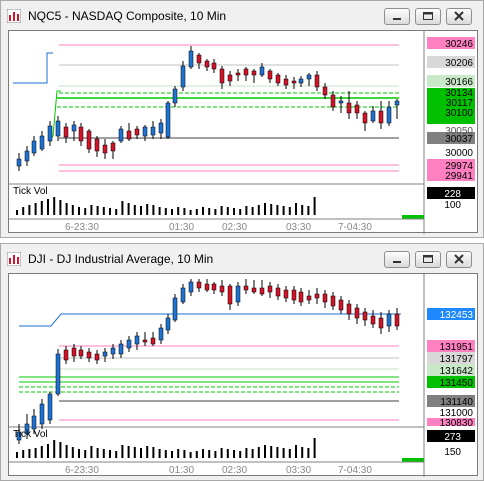 Image resolution: width=484 pixels, height=481 pixels. Describe the element at coordinates (459, 139) in the screenshot. I see `price-label: 30037` at that location.